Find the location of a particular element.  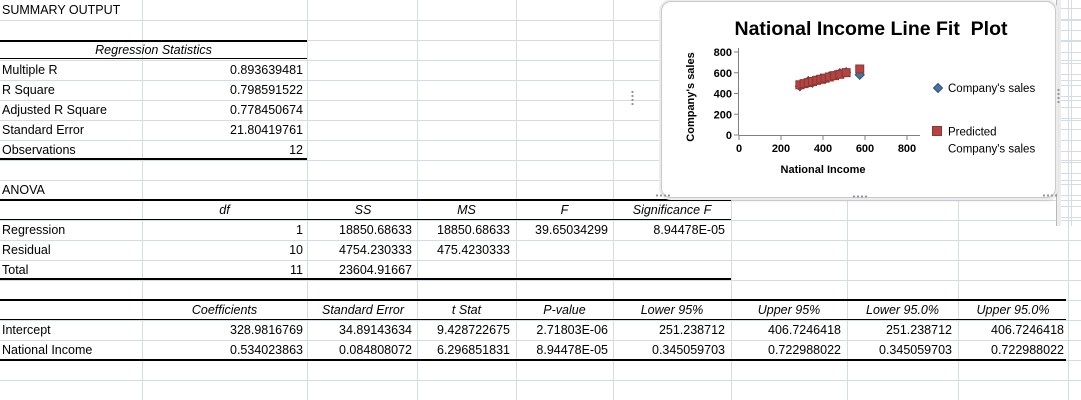

y-tick-label: 800 is located at coordinates (723, 53).